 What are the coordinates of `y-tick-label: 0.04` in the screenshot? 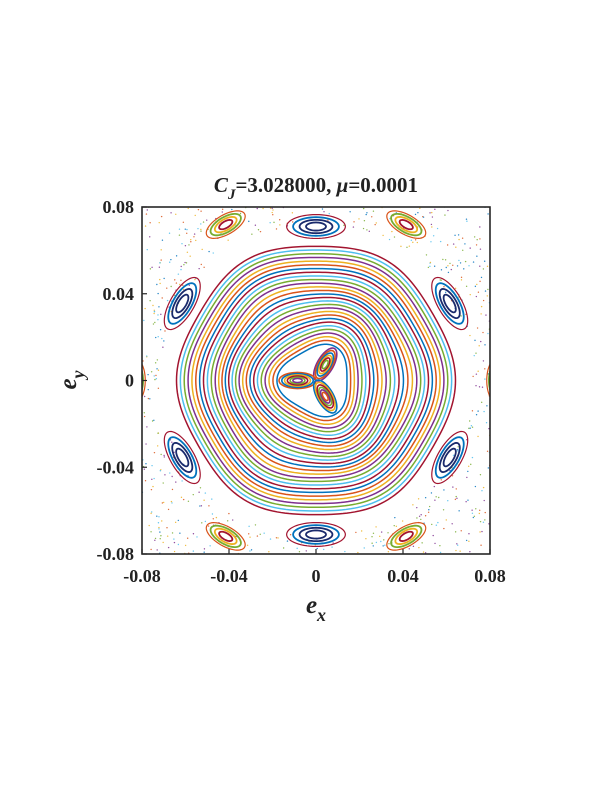 It's located at (119, 294).